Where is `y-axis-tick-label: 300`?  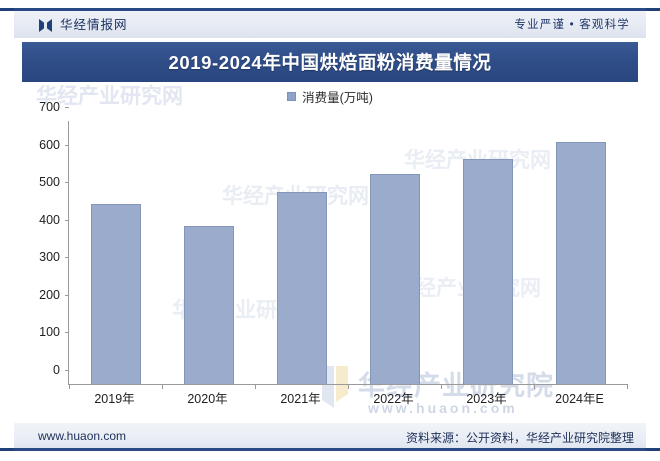 y-axis-tick-label: 300 is located at coordinates (49, 257).